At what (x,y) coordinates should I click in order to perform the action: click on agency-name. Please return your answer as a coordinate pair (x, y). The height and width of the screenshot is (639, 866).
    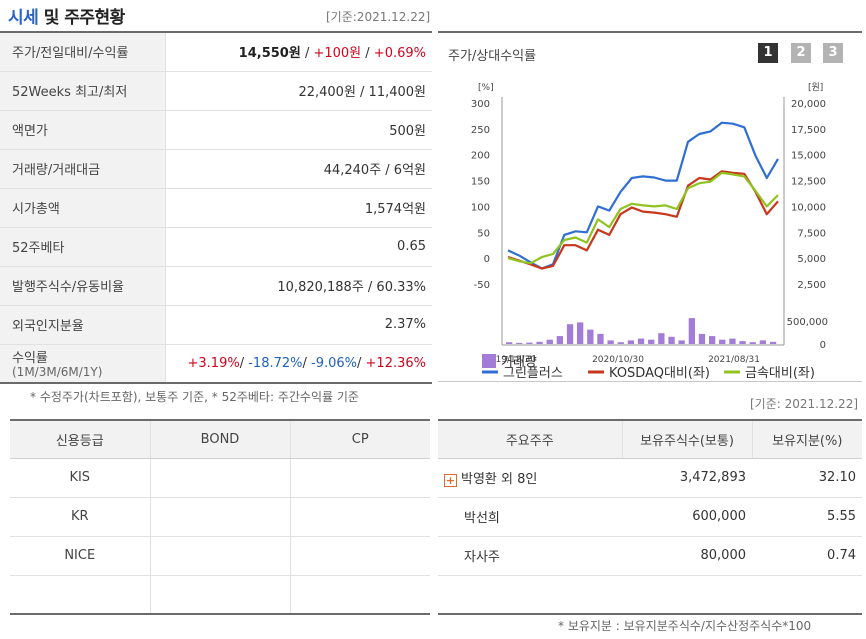
    Looking at the image, I should click on (80, 595).